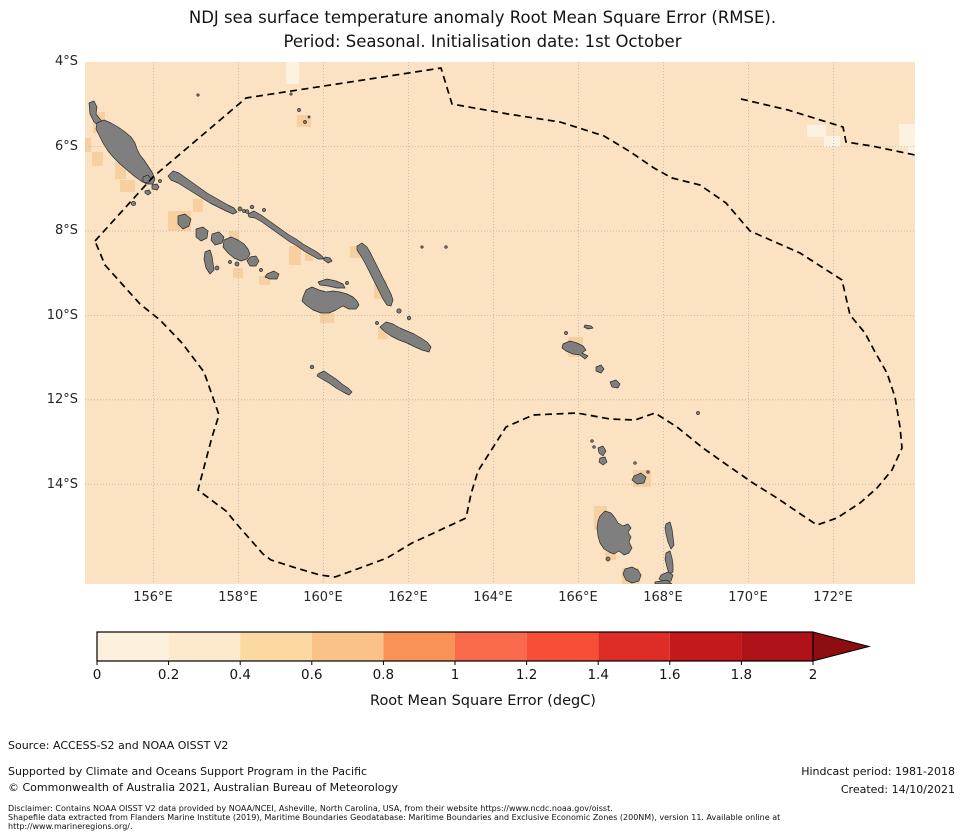  What do you see at coordinates (841, 646) in the screenshot?
I see `colorbar-extend-arrow` at bounding box center [841, 646].